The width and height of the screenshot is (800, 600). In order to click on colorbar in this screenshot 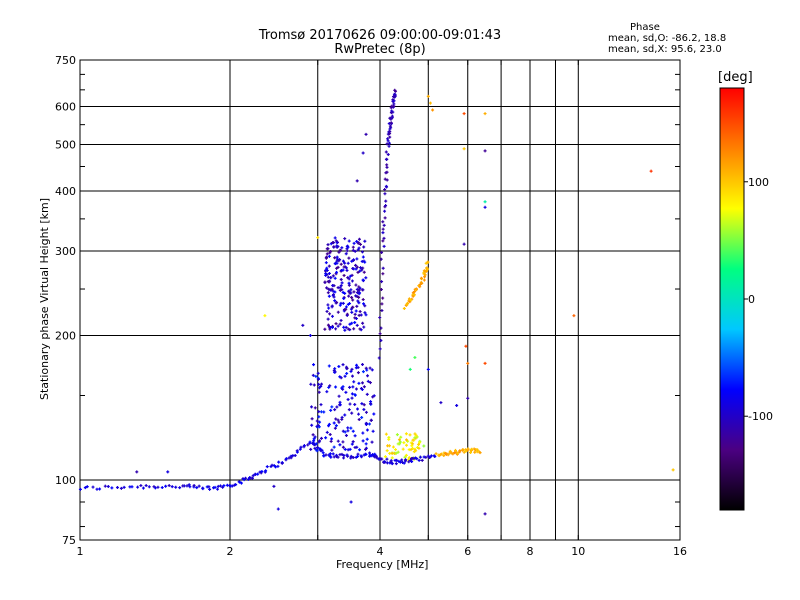, I will do `click(732, 299)`.